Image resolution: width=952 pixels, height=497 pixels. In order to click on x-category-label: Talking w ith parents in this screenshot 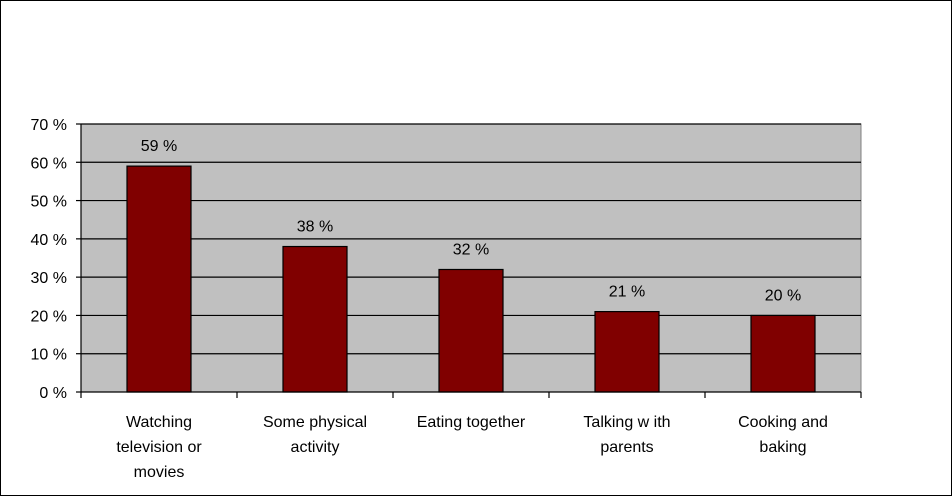, I will do `click(626, 435)`.